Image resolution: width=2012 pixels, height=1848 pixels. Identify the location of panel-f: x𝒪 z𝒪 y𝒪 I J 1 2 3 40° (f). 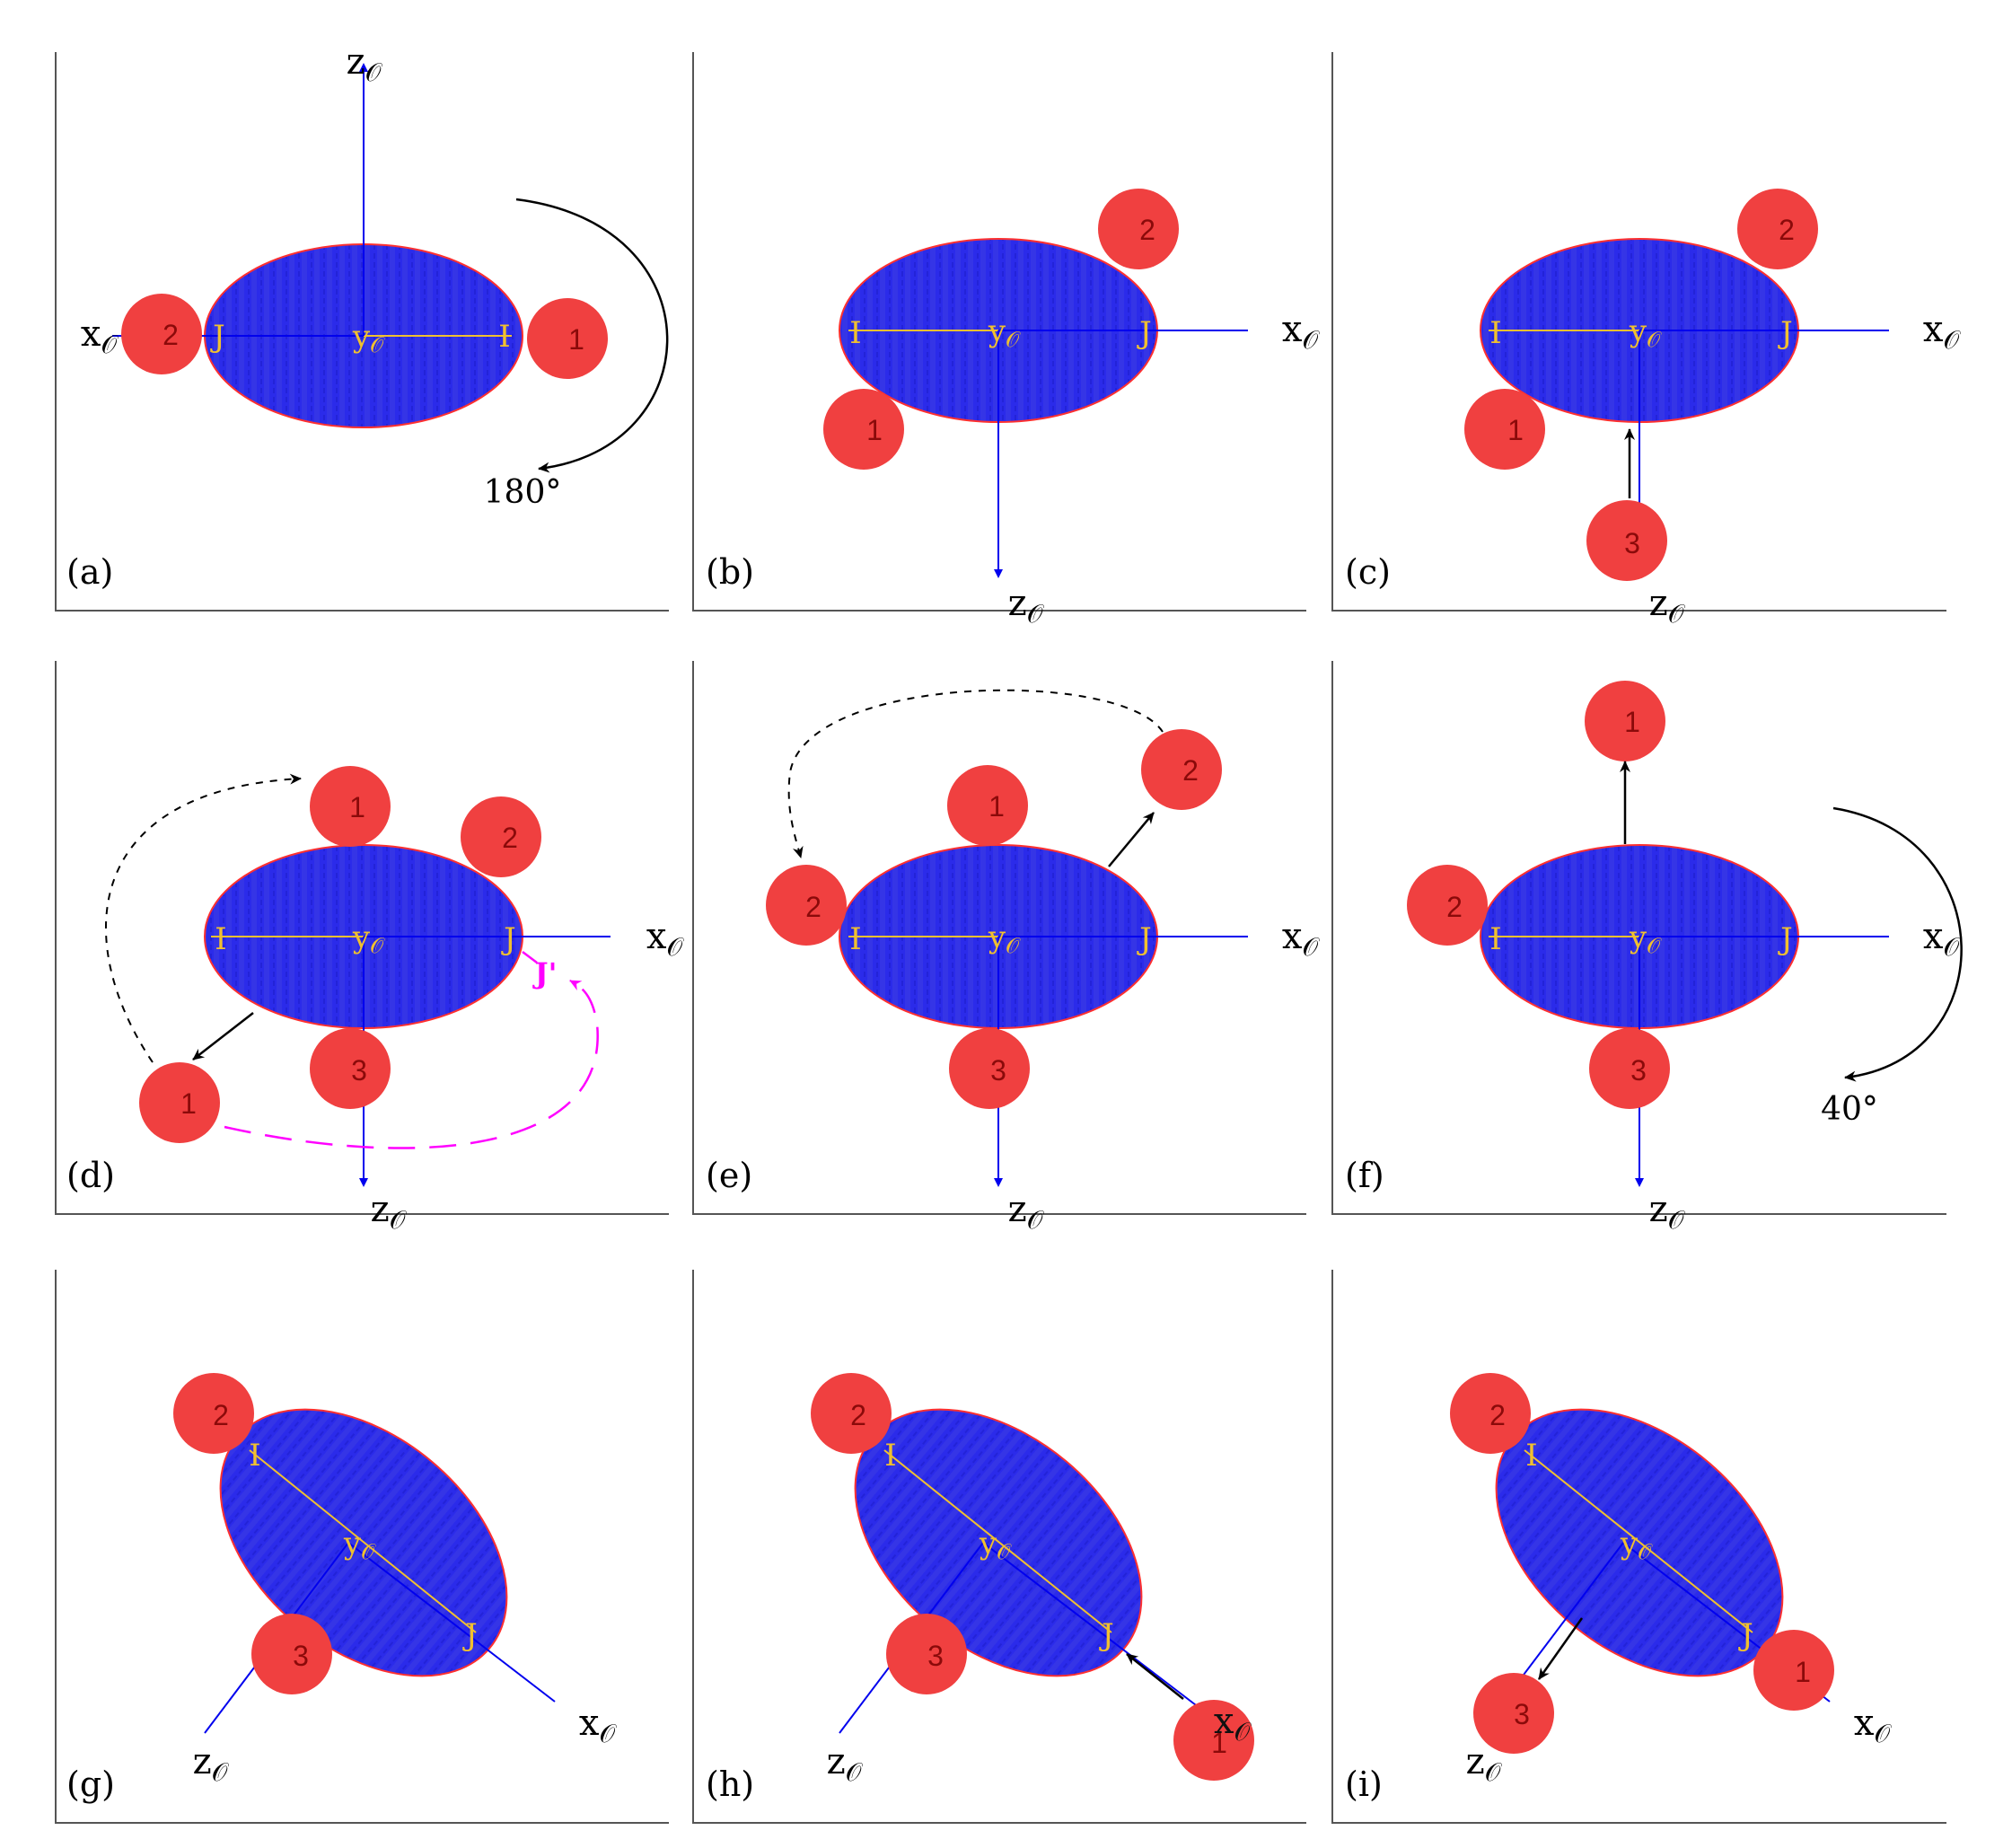
(1647, 948).